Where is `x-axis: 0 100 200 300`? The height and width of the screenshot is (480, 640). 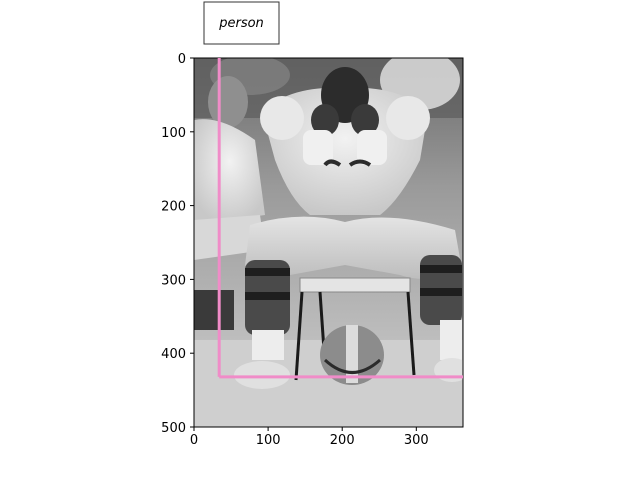 x-axis: 0 100 200 300 is located at coordinates (309, 437).